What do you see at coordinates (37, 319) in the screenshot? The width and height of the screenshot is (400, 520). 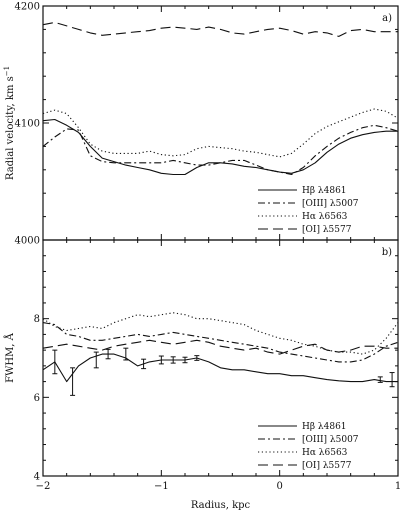 I see `y-tick-label: 8` at bounding box center [37, 319].